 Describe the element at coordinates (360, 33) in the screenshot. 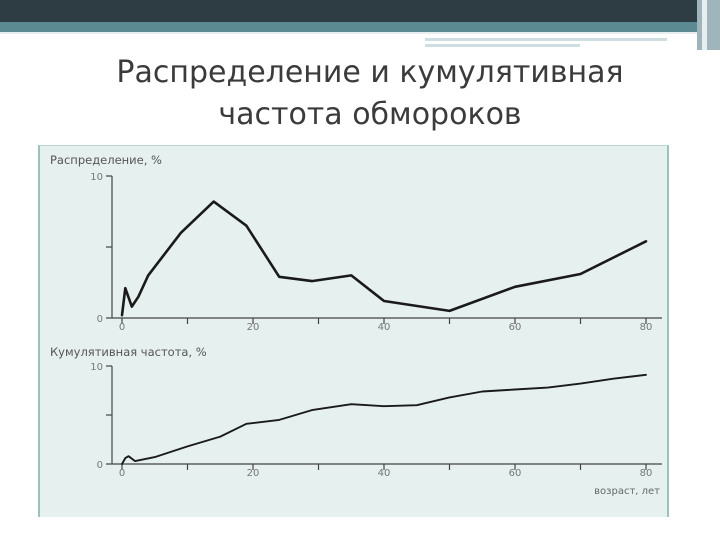

I see `top-divider-line` at that location.